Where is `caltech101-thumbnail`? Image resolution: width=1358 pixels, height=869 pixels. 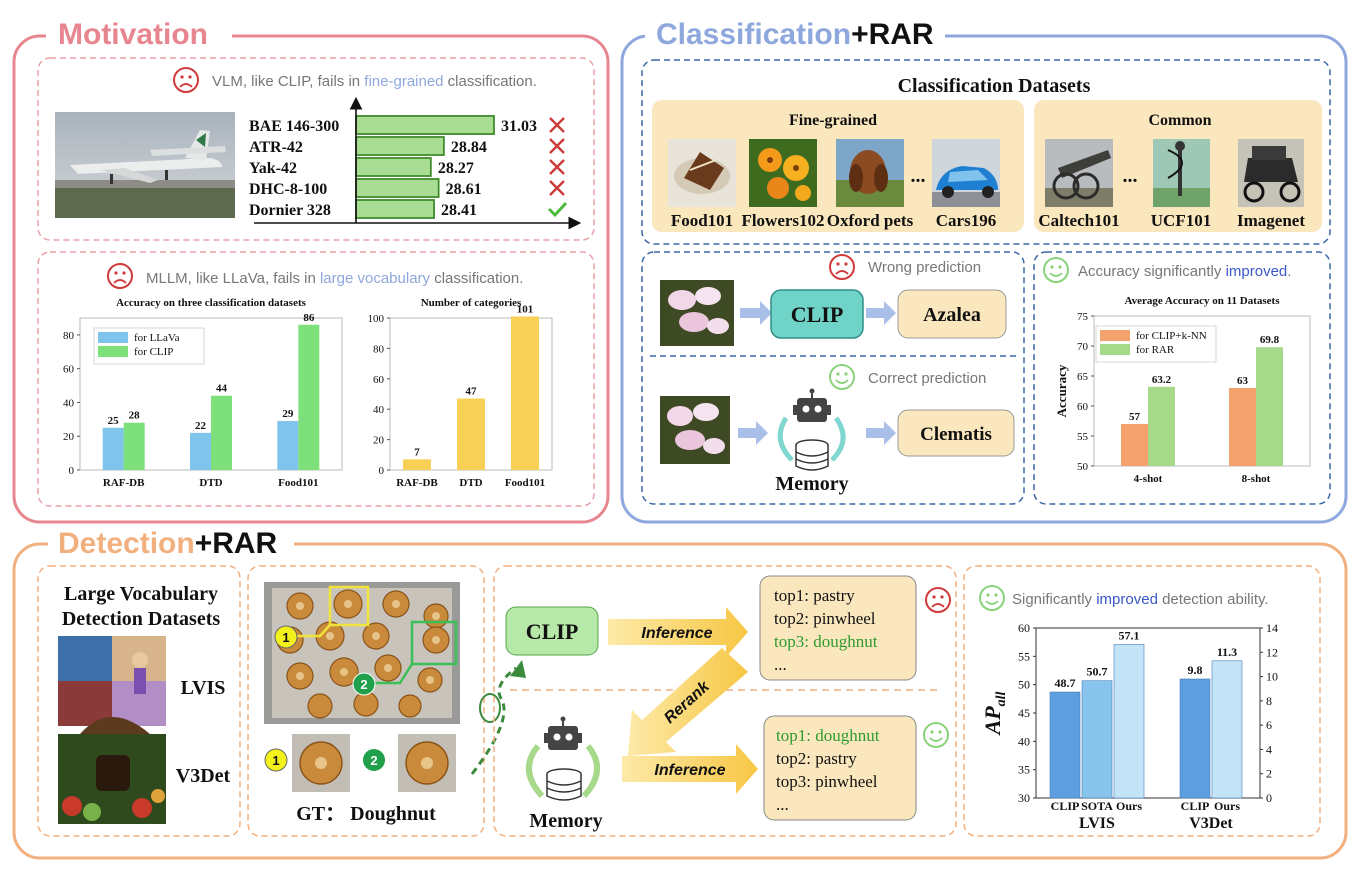 caltech101-thumbnail is located at coordinates (1079, 173).